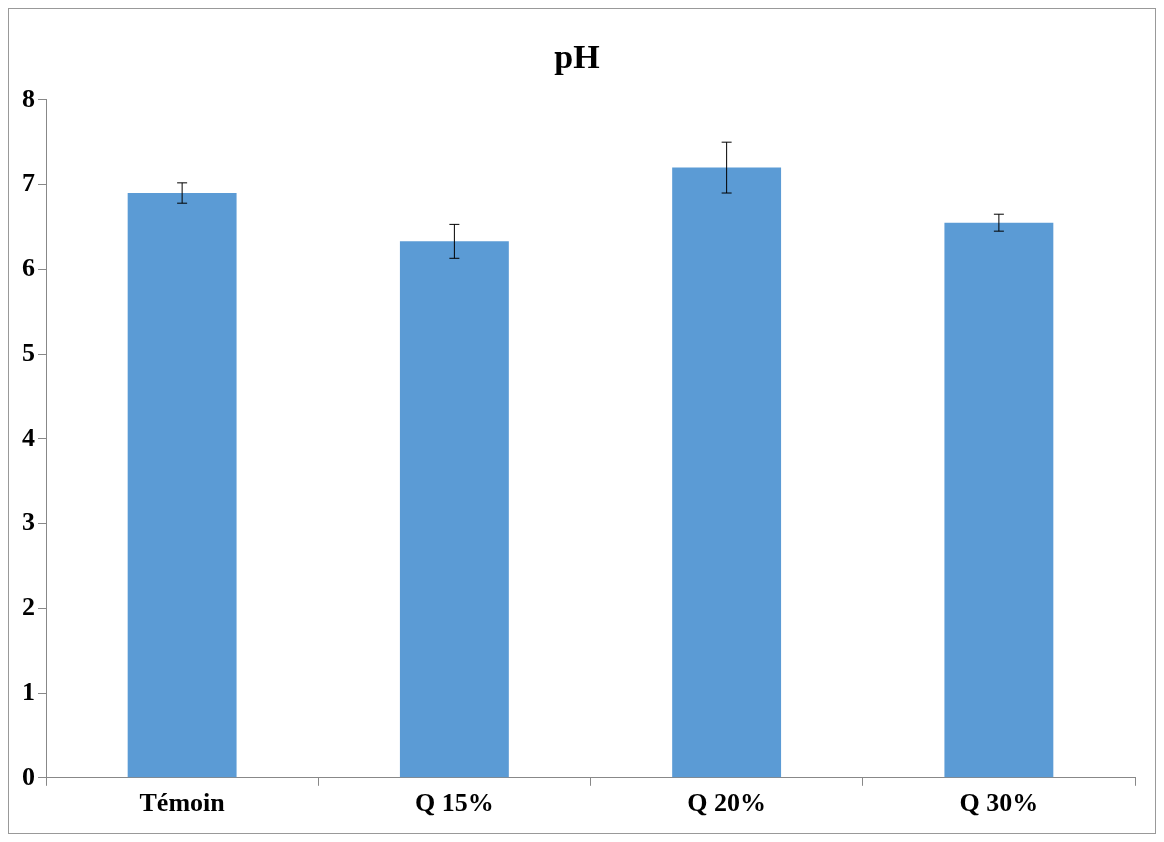  What do you see at coordinates (999, 803) in the screenshot?
I see `x-tick-label: Q 30%` at bounding box center [999, 803].